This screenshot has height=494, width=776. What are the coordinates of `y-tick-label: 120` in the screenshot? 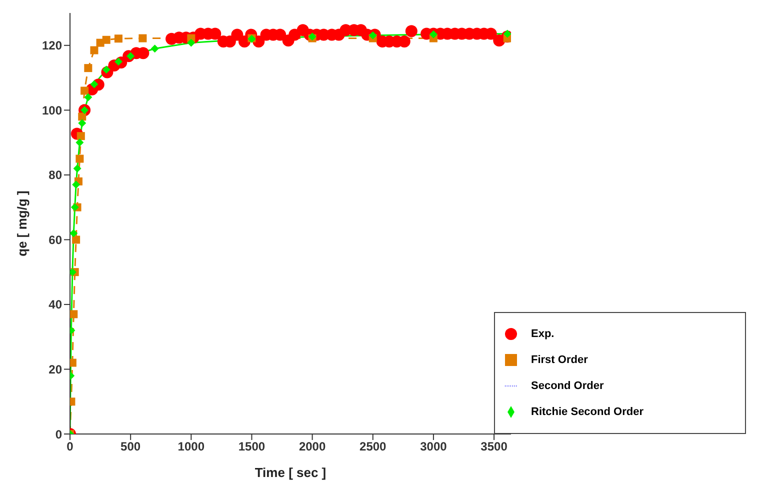 It's located at (52, 45).